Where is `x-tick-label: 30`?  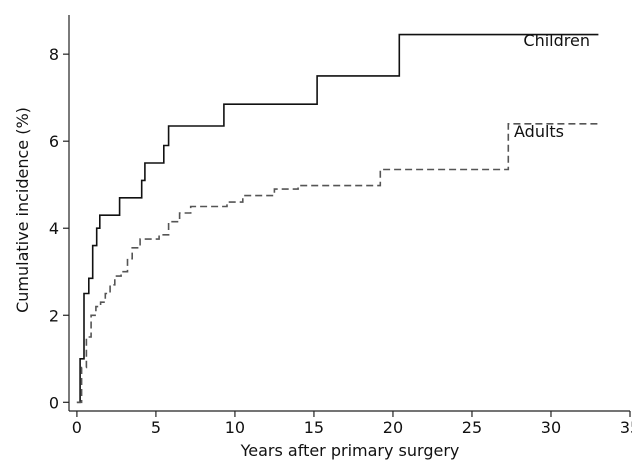 x-tick-label: 30 is located at coordinates (551, 427).